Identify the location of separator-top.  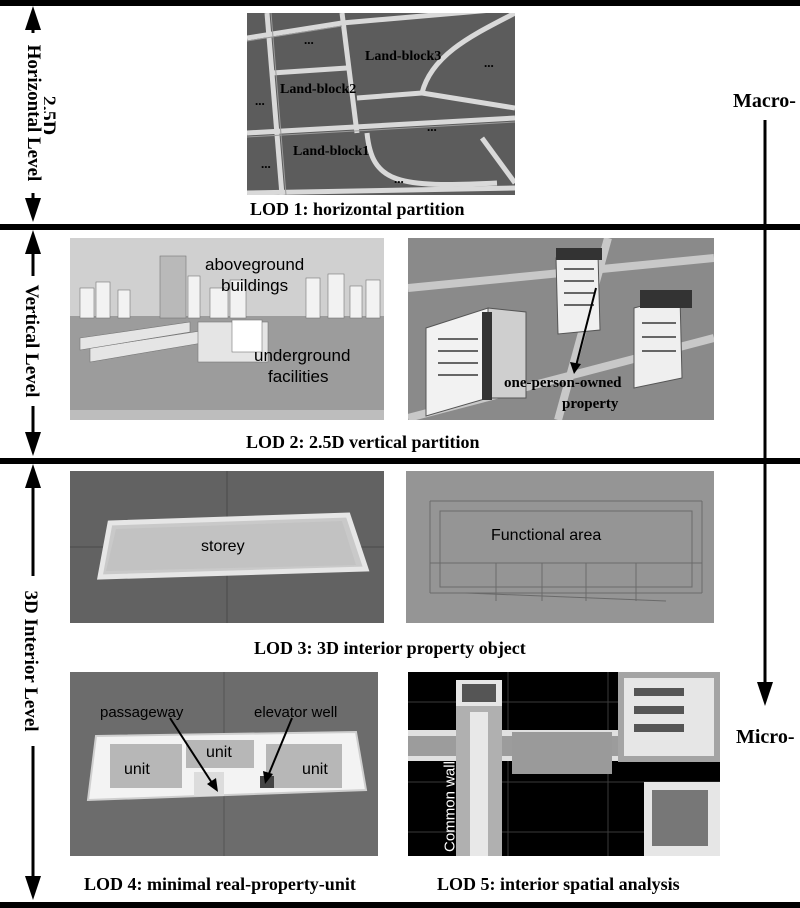
(400, 3).